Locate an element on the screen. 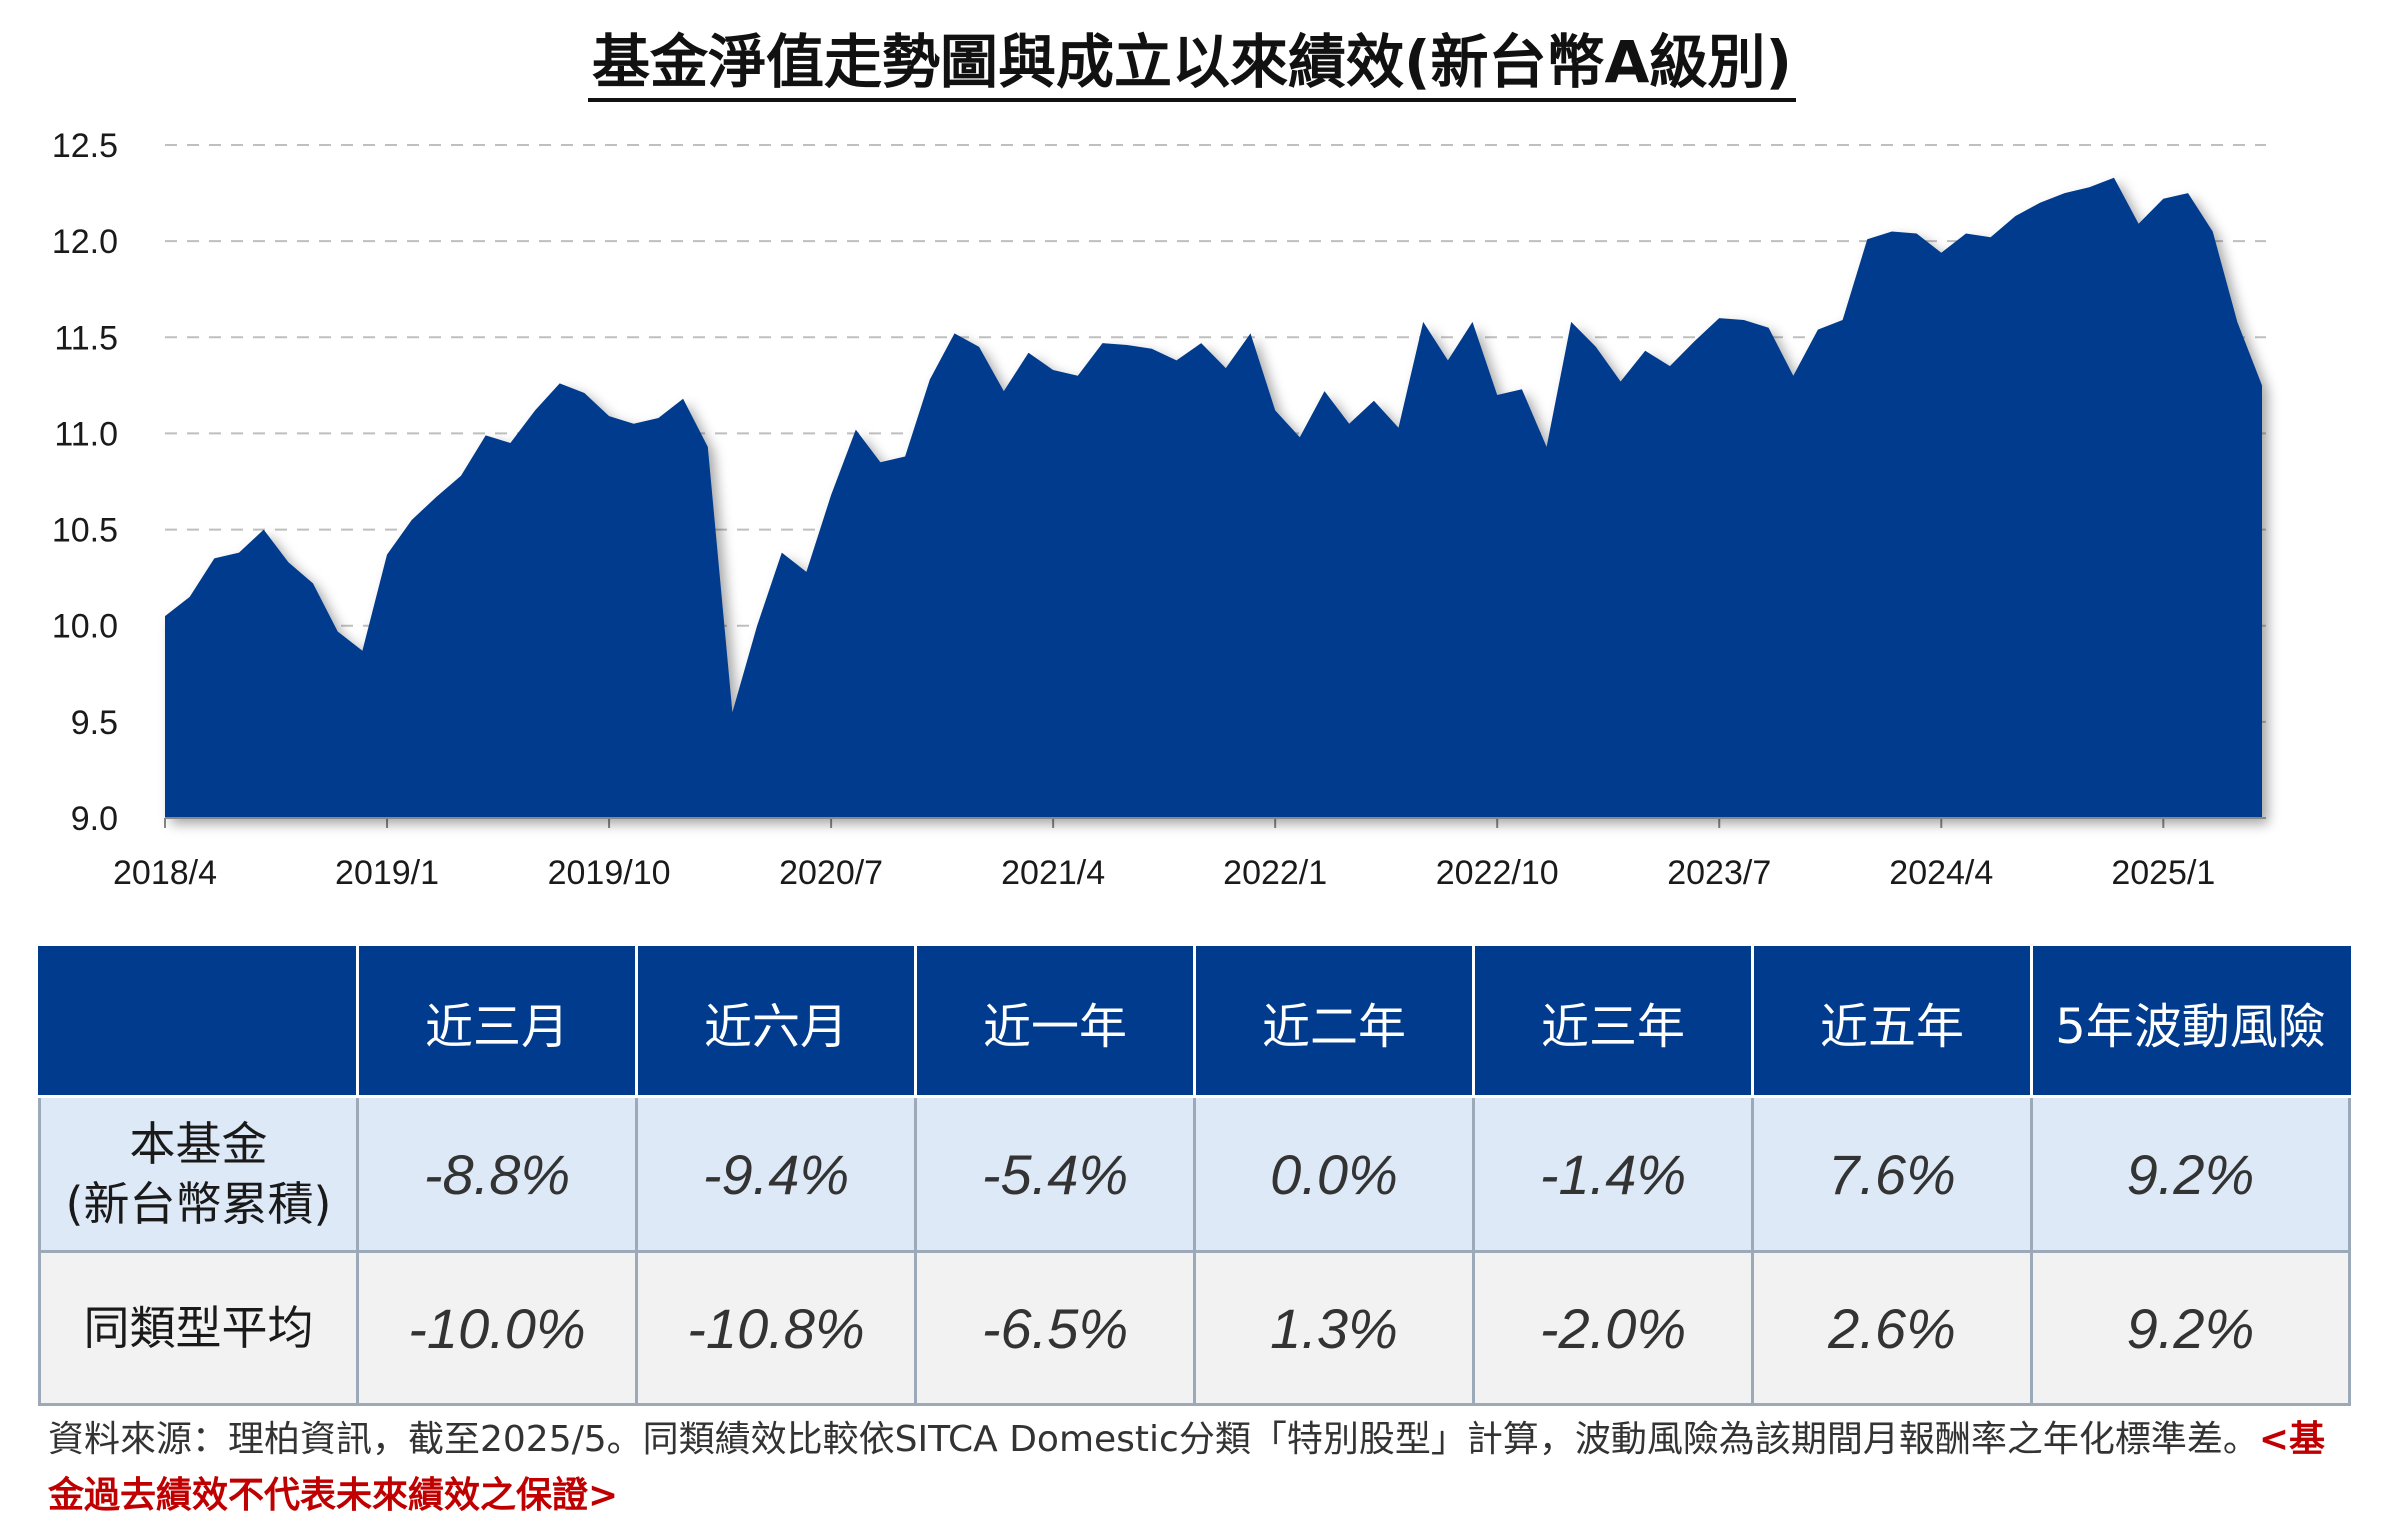 The height and width of the screenshot is (1540, 2384). chart-title-text: 基金淨值走勢圖與成立以來績效(新台幣A級別) is located at coordinates (1192, 64).